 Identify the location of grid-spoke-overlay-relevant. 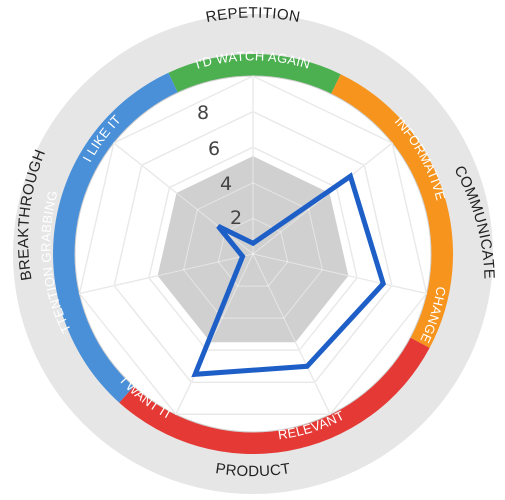
(291, 334).